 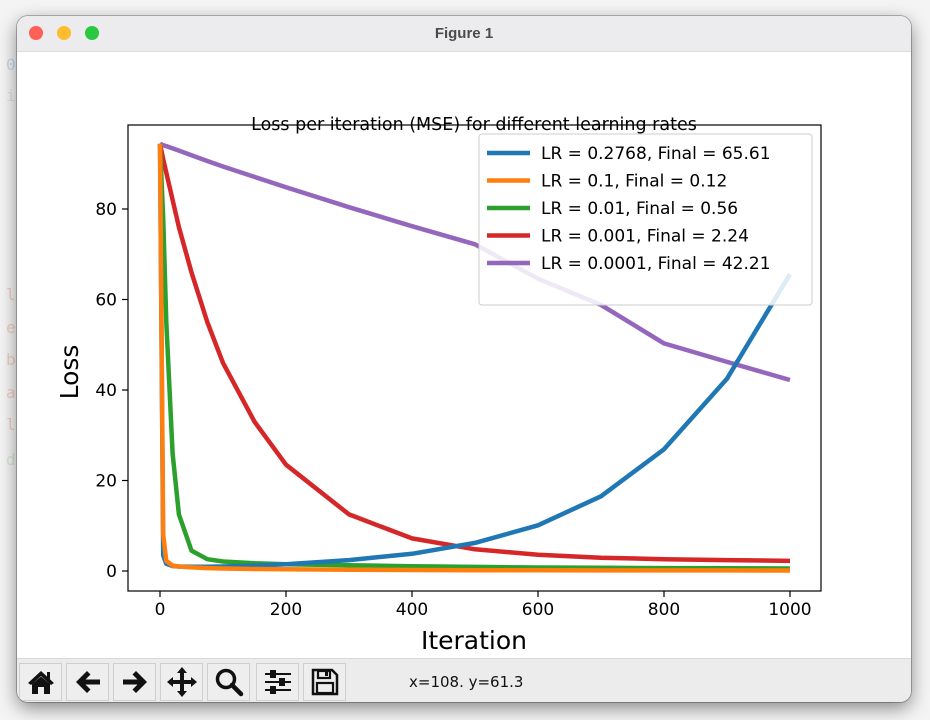 I want to click on x-tick-label: 200, so click(x=286, y=610).